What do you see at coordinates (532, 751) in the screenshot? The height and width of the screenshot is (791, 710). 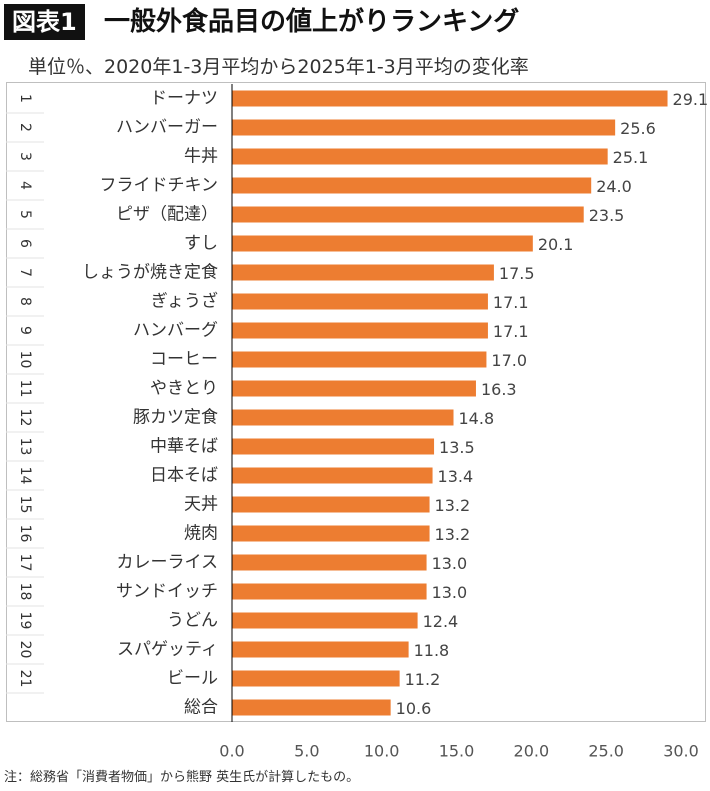 I see `x-tick-label: 20.0` at bounding box center [532, 751].